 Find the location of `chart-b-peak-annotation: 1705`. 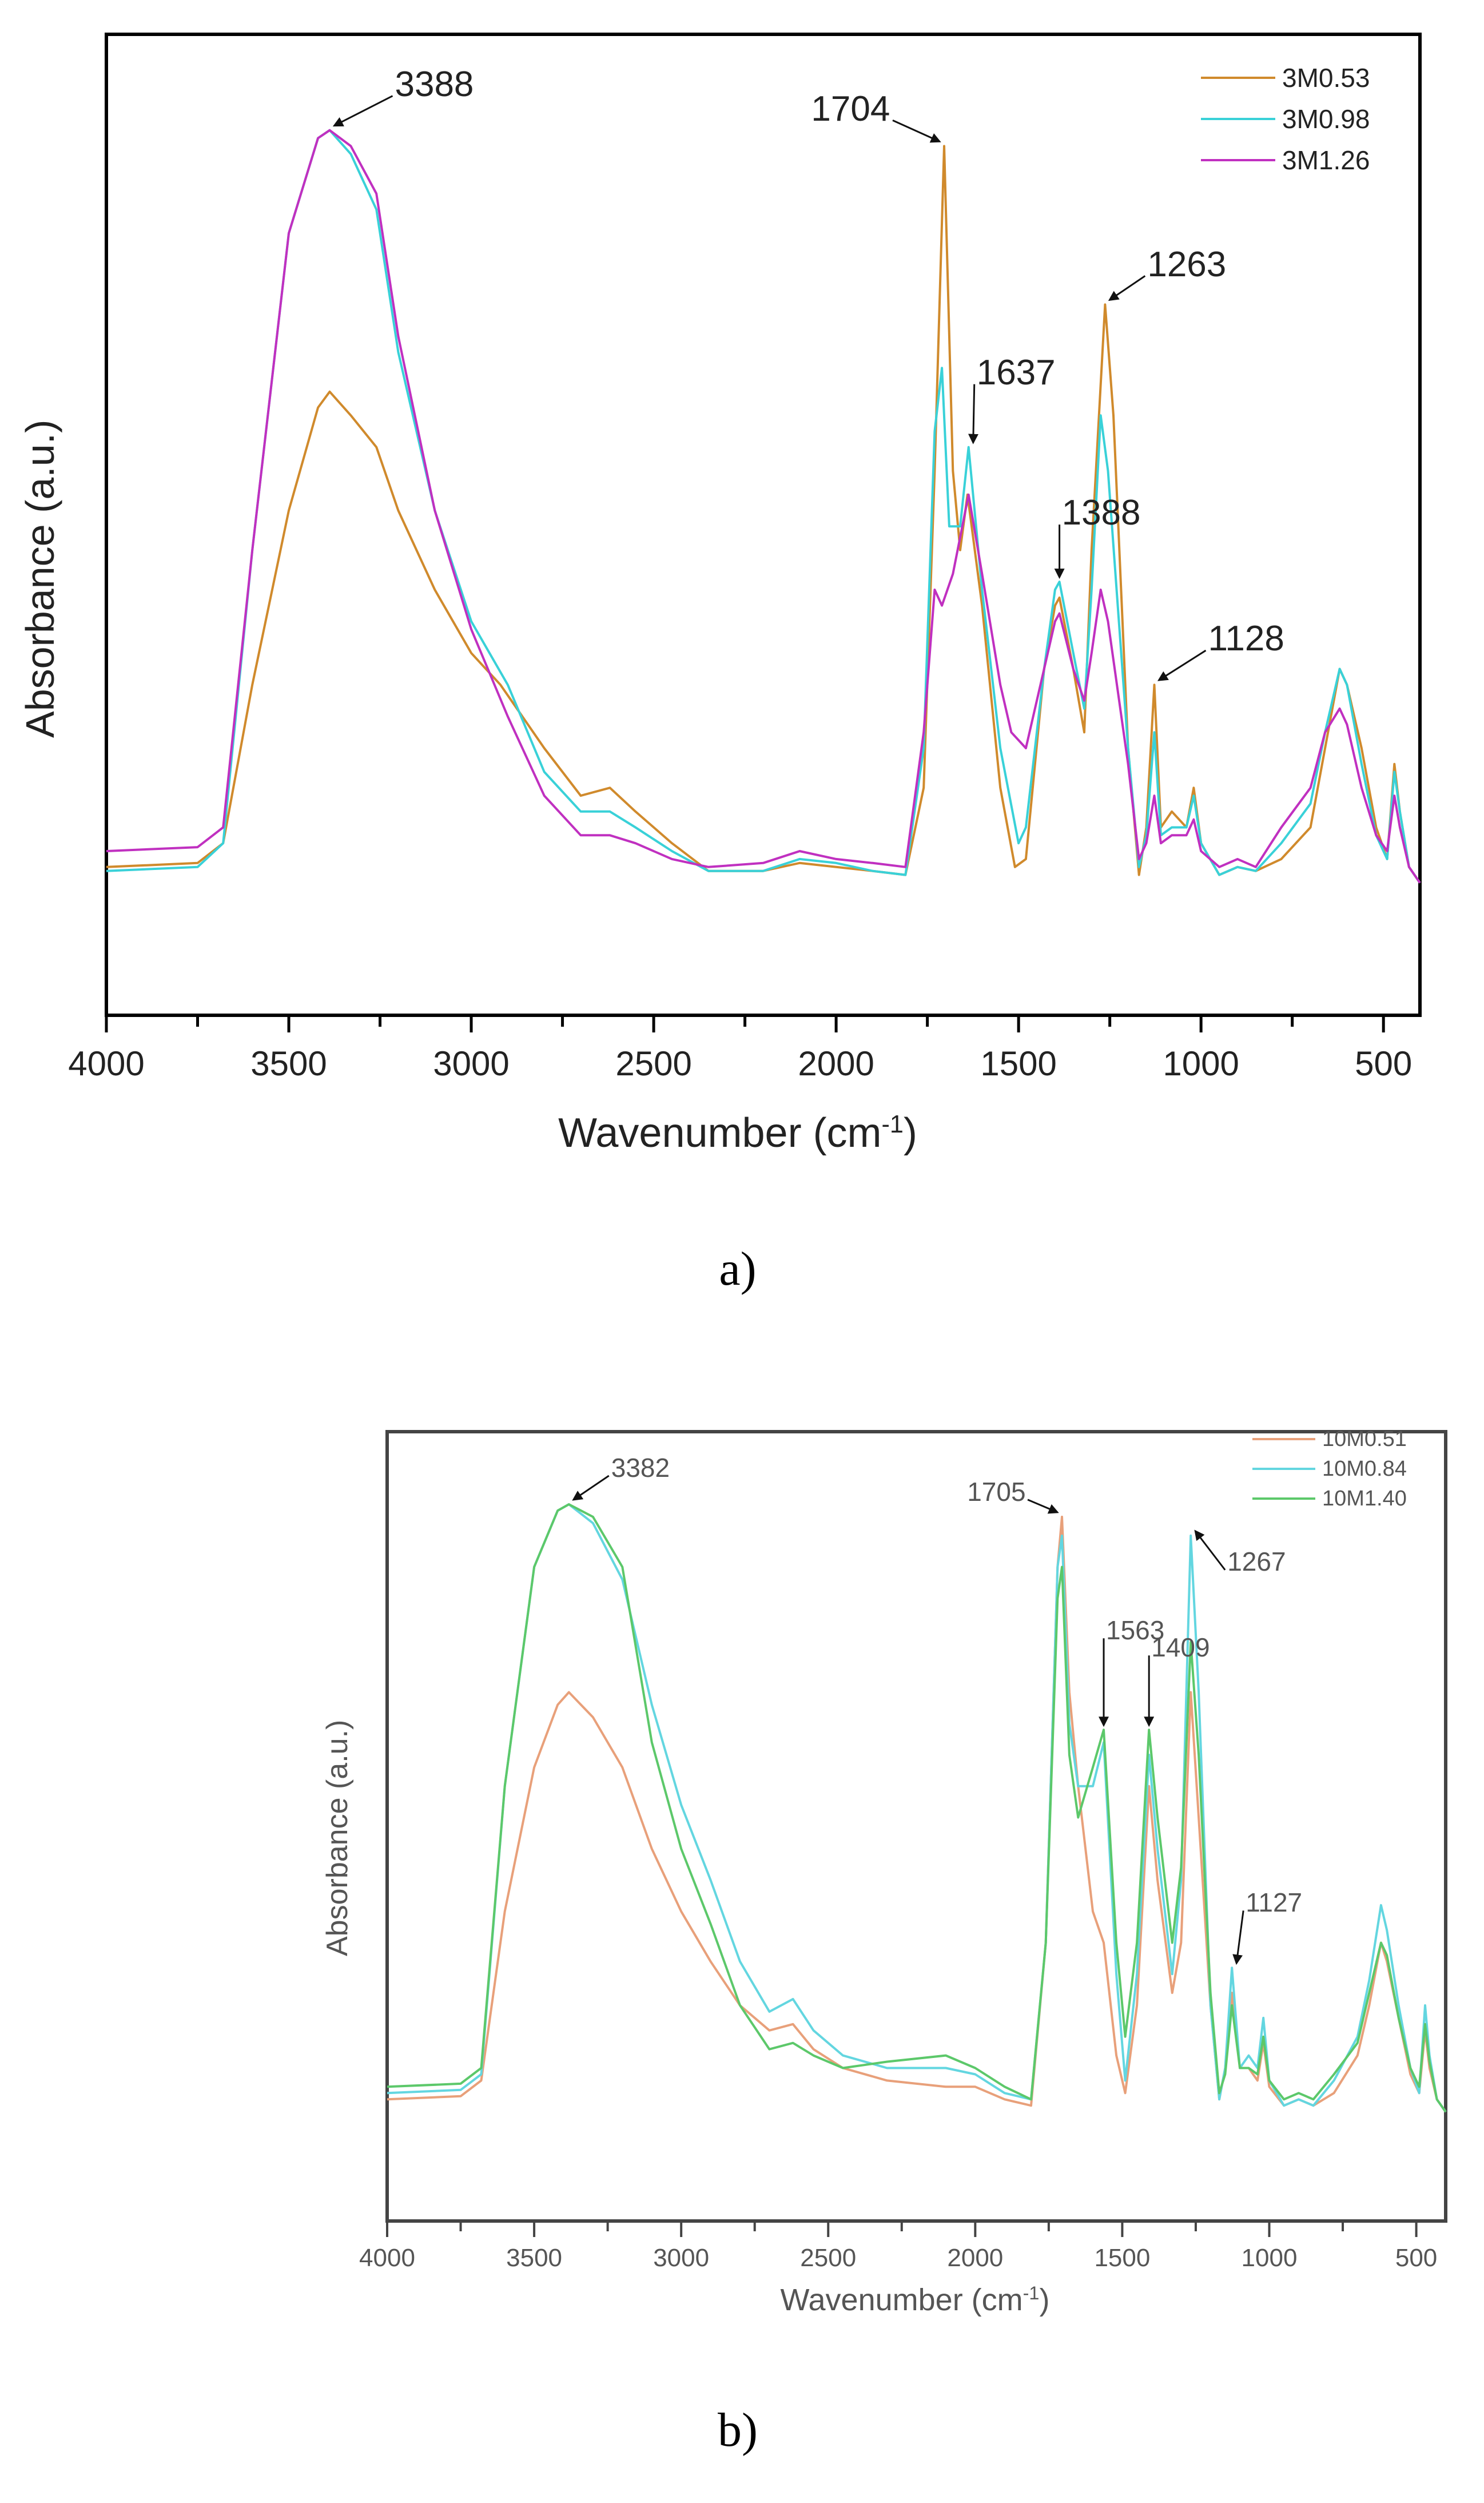

chart-b-peak-annotation: 1705 is located at coordinates (996, 1491).